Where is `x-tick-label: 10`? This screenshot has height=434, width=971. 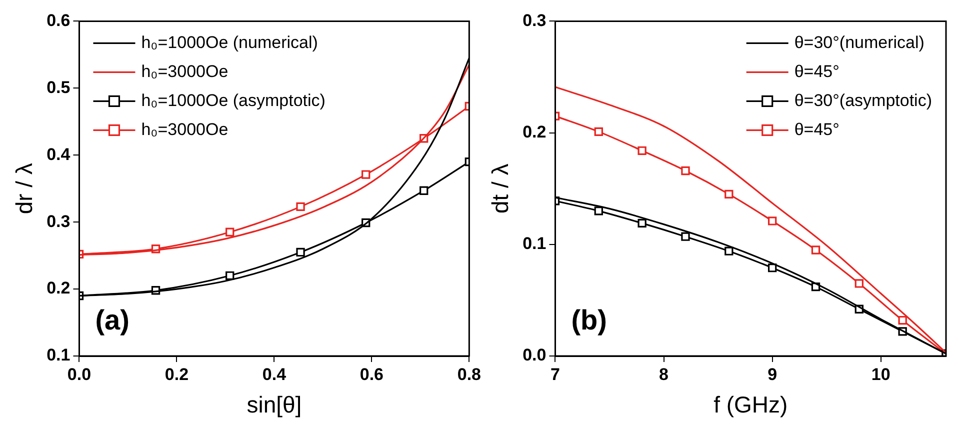
x-tick-label: 10 is located at coordinates (880, 374).